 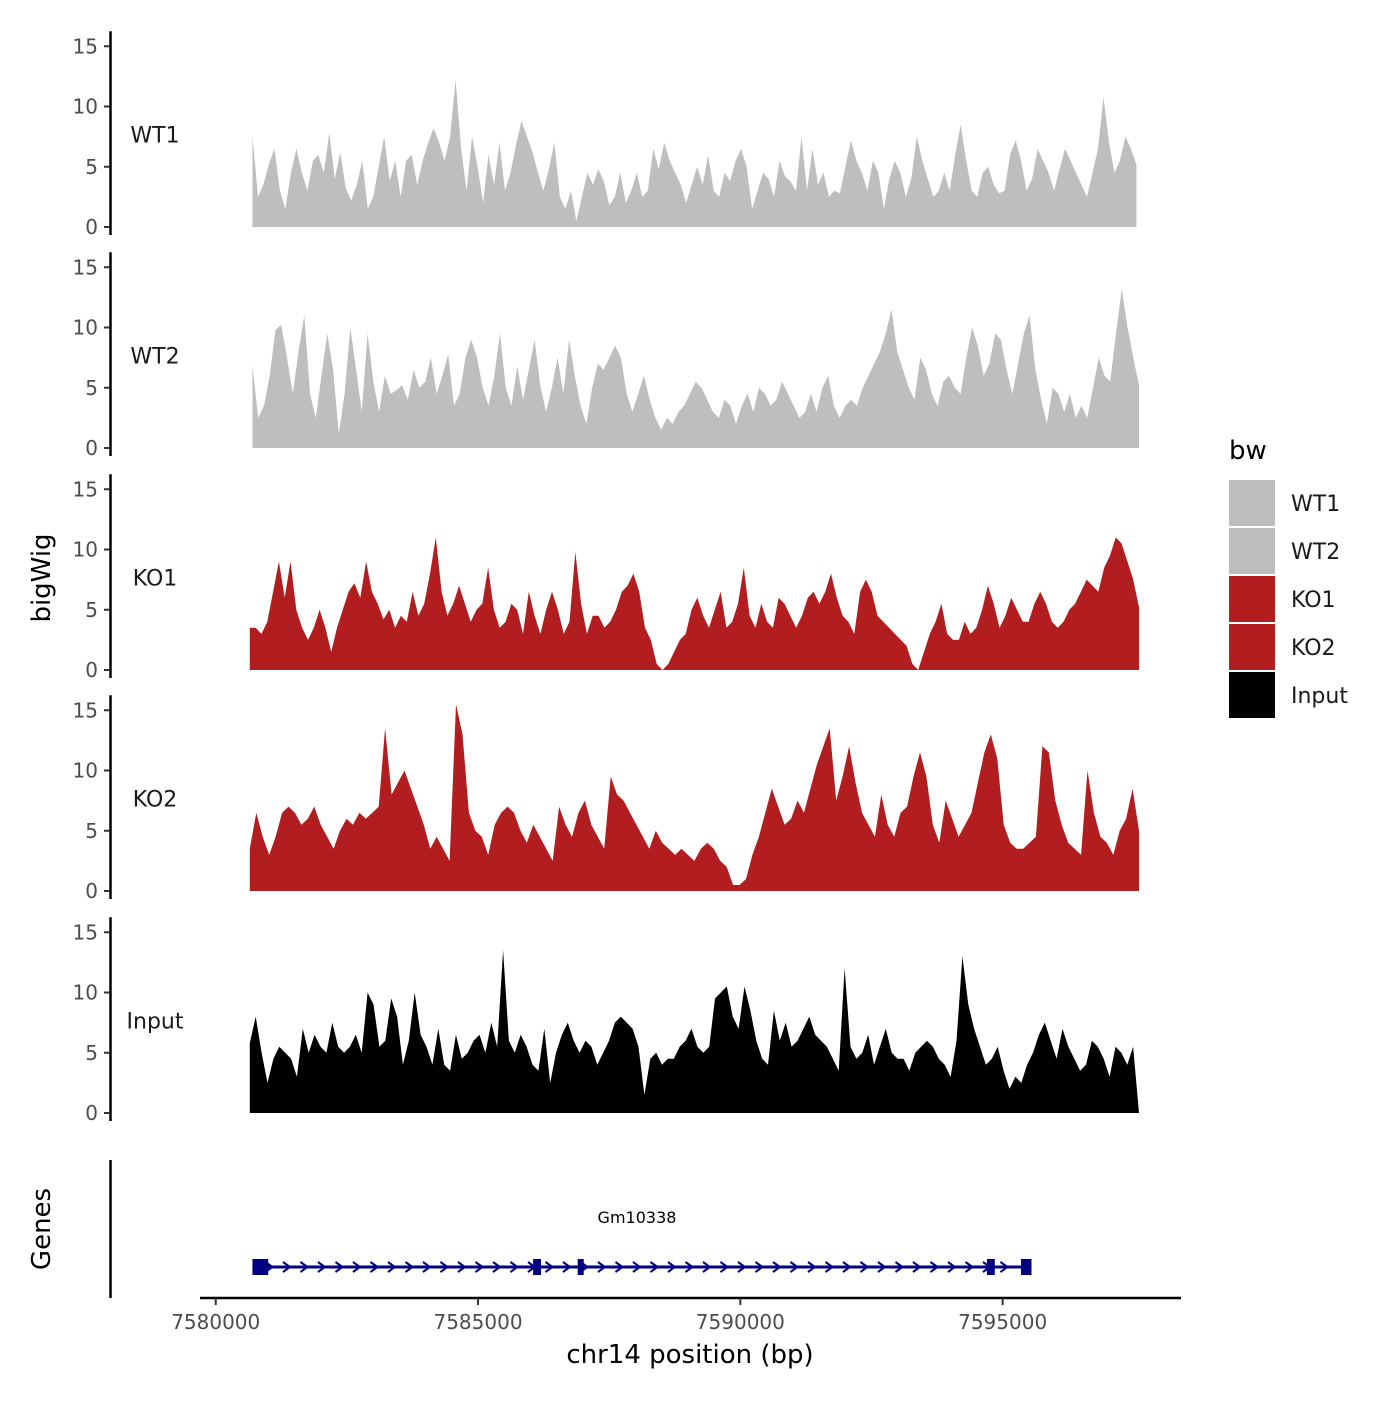 I want to click on coverage-area-ko1, so click(x=694, y=603).